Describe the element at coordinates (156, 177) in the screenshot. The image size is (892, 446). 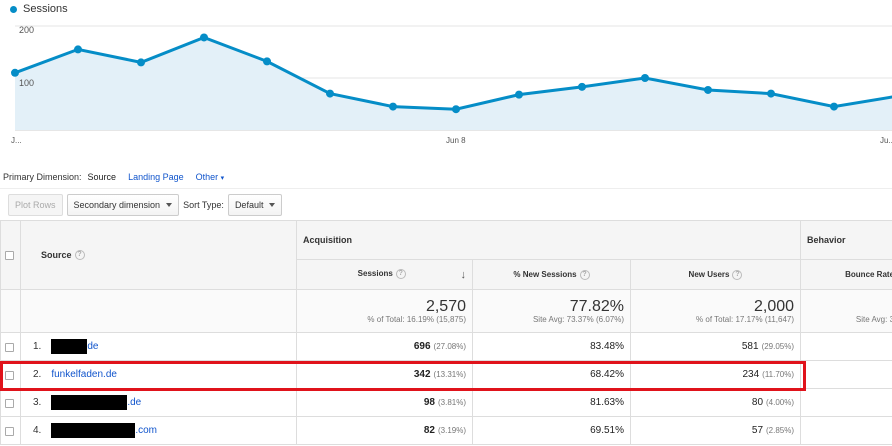
I see `dimension-landing-page: Landing Page` at that location.